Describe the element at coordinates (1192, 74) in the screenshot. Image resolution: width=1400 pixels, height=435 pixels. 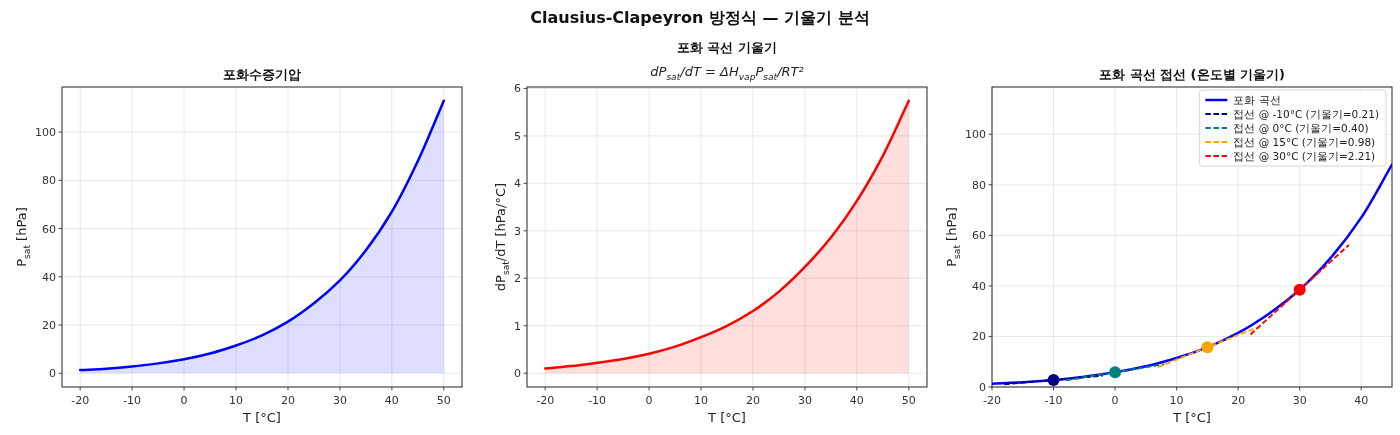
I see `chart-title: 포화 곡선 접선 (온도별 기울기)` at that location.